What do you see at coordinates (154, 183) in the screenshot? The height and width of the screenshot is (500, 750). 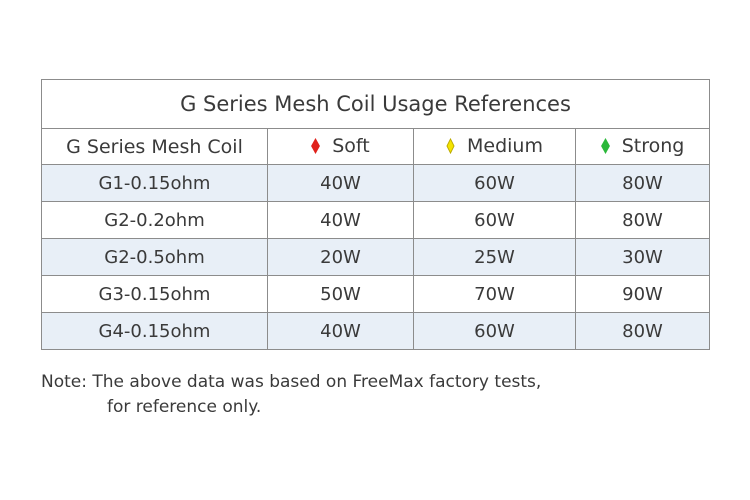 I see `cell-coil: G1-0.15ohm` at bounding box center [154, 183].